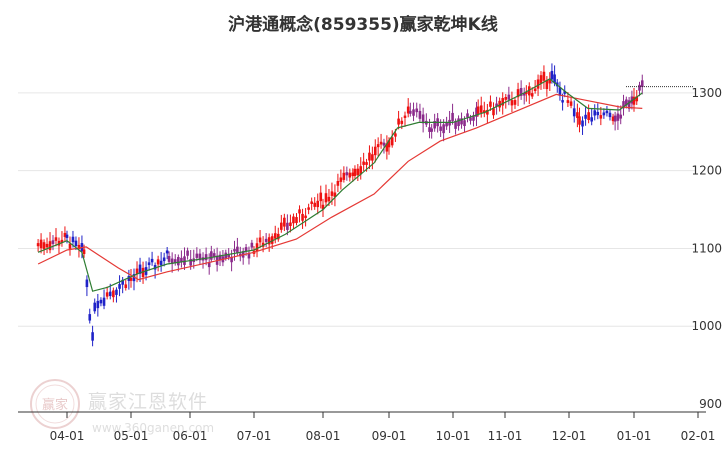  Describe the element at coordinates (148, 402) in the screenshot. I see `watermark-text: 赢家江恩软件` at that location.